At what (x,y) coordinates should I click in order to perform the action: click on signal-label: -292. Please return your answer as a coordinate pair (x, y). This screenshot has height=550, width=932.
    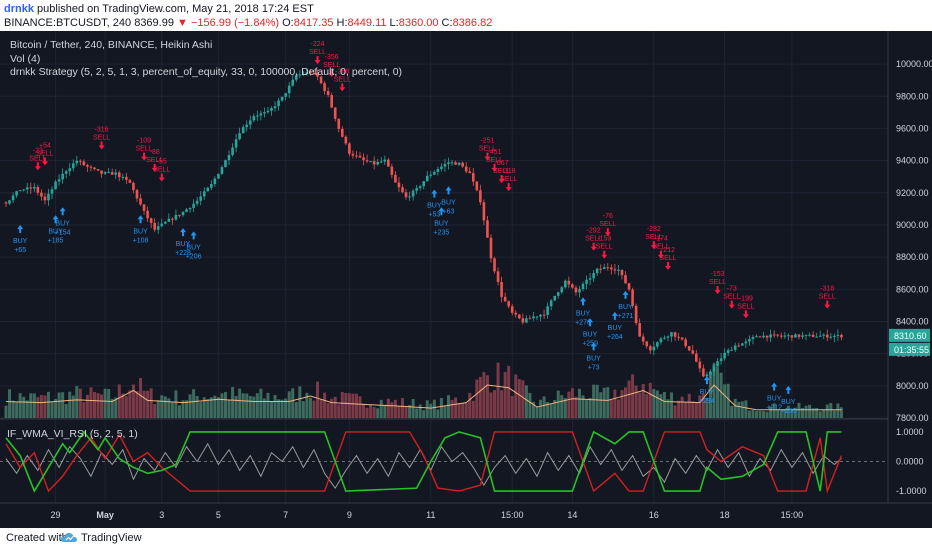
    Looking at the image, I should click on (594, 231).